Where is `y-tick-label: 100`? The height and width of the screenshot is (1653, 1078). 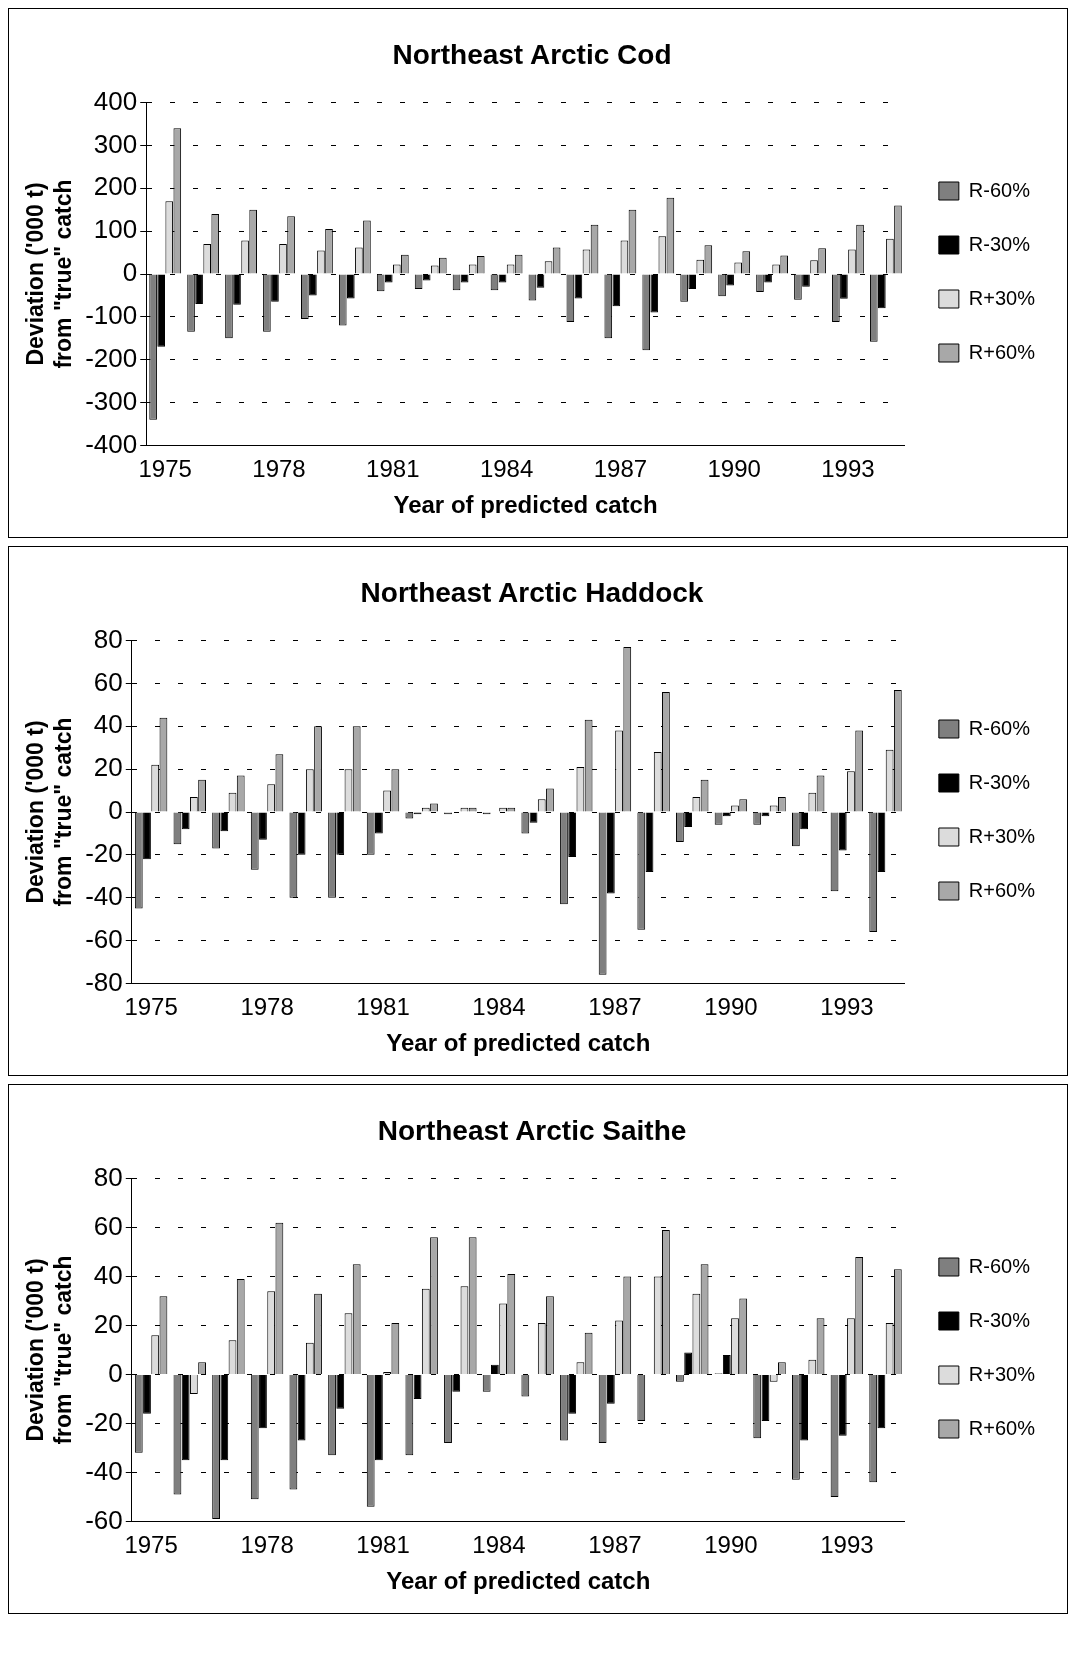
y-tick-label: 100 is located at coordinates (115, 229).